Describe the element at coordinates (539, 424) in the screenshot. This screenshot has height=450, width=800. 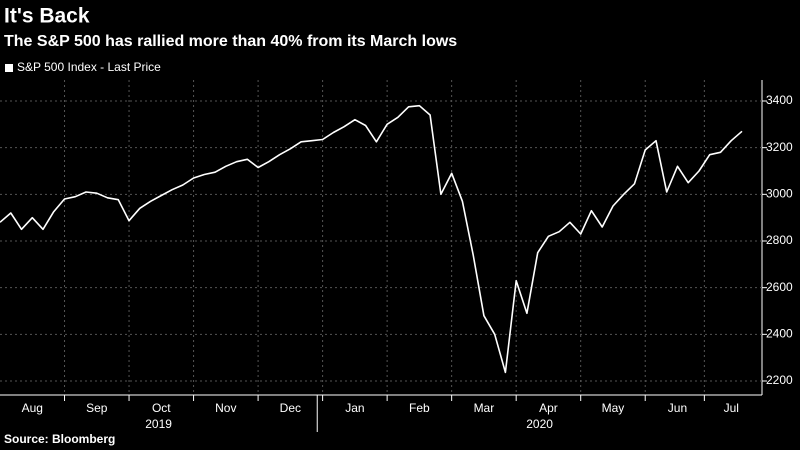
I see `year-label: 2020` at that location.